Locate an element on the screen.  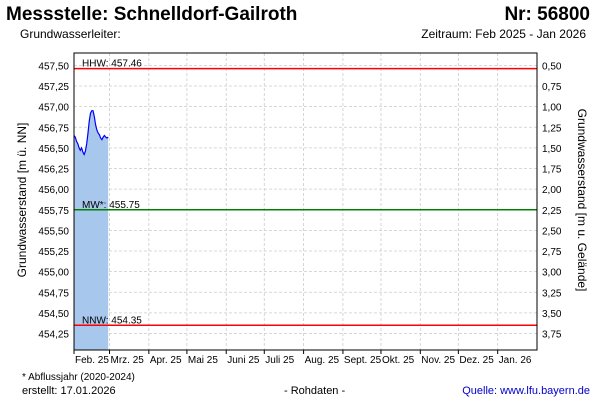
source-link: Quelle: www.lfu.bayern.de is located at coordinates (526, 391).